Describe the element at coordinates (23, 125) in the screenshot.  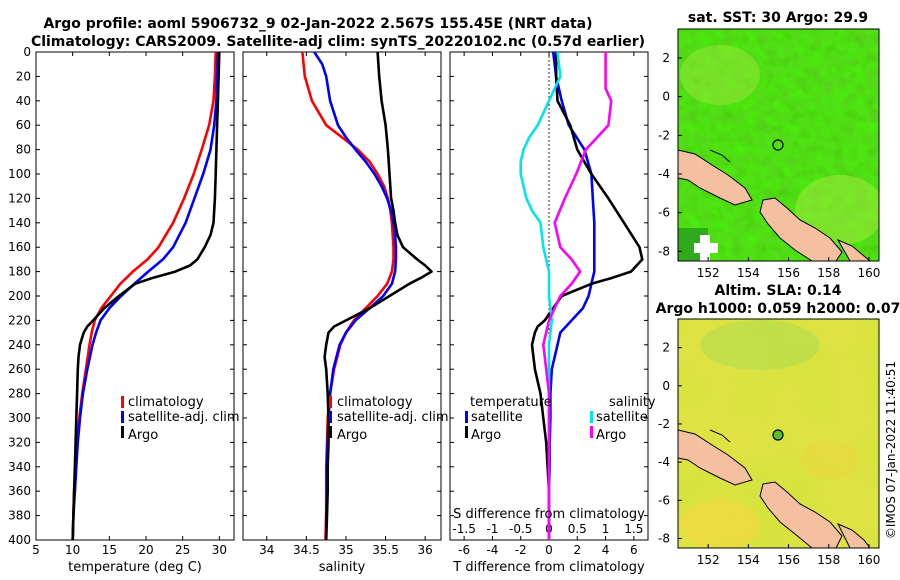
I see `y-tick-label: 60` at that location.